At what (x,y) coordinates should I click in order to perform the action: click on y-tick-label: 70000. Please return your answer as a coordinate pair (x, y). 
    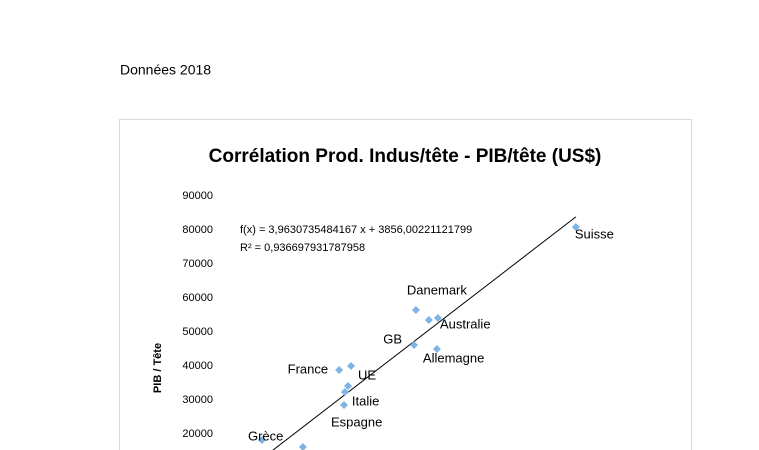
    Looking at the image, I should click on (197, 264).